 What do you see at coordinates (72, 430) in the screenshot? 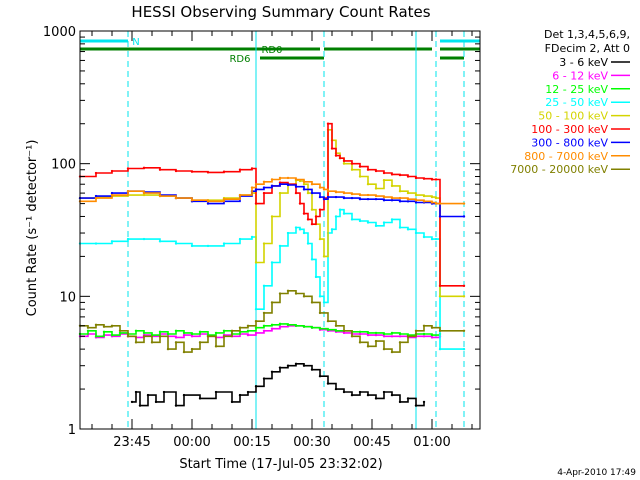
I see `y-tick-label: 1` at bounding box center [72, 430].